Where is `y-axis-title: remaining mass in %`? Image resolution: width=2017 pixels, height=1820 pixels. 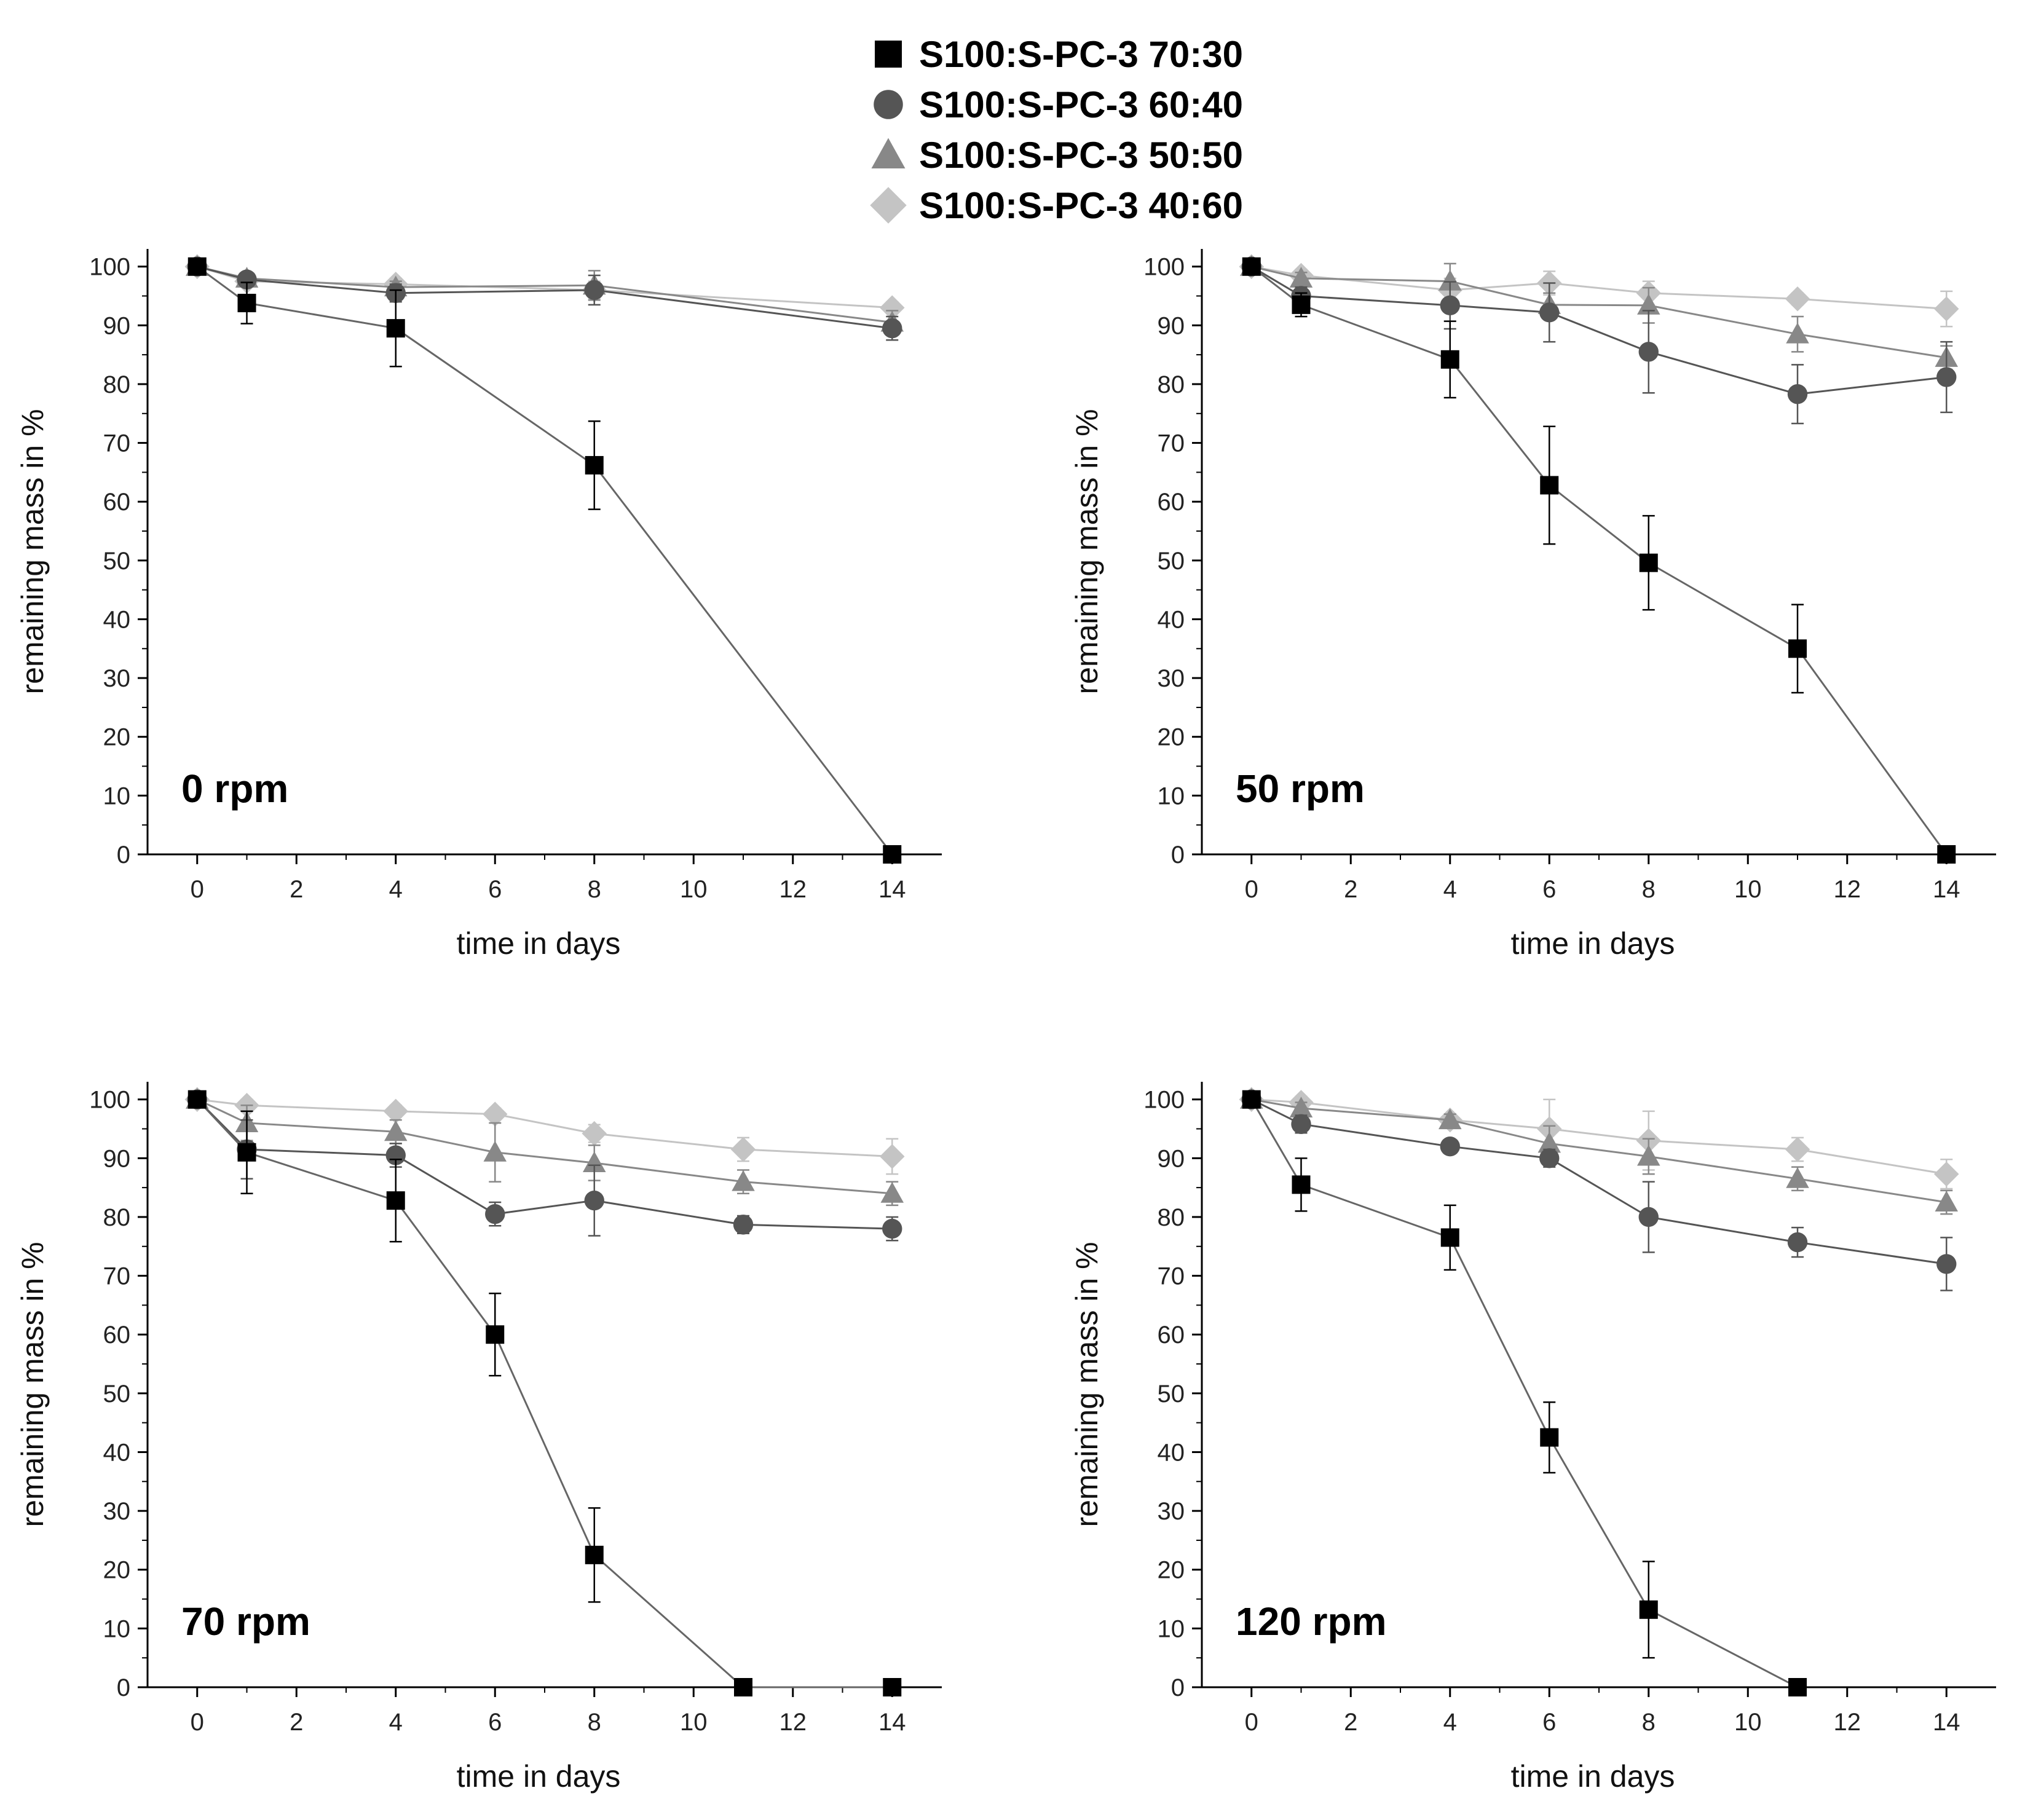 y-axis-title: remaining mass in % is located at coordinates (32, 1384).